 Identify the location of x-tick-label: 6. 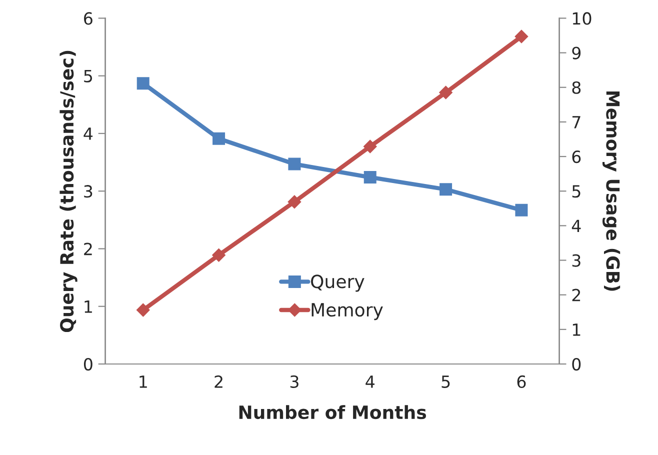
(521, 381).